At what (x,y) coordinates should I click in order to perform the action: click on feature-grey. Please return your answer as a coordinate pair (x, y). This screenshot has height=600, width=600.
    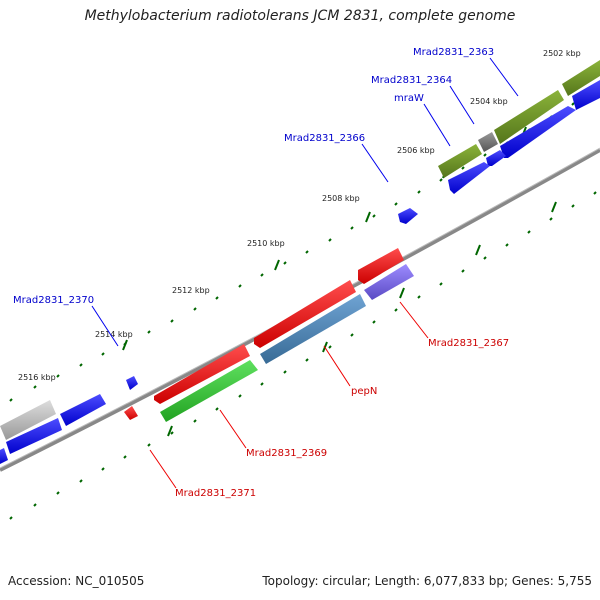
    Looking at the image, I should click on (28, 420).